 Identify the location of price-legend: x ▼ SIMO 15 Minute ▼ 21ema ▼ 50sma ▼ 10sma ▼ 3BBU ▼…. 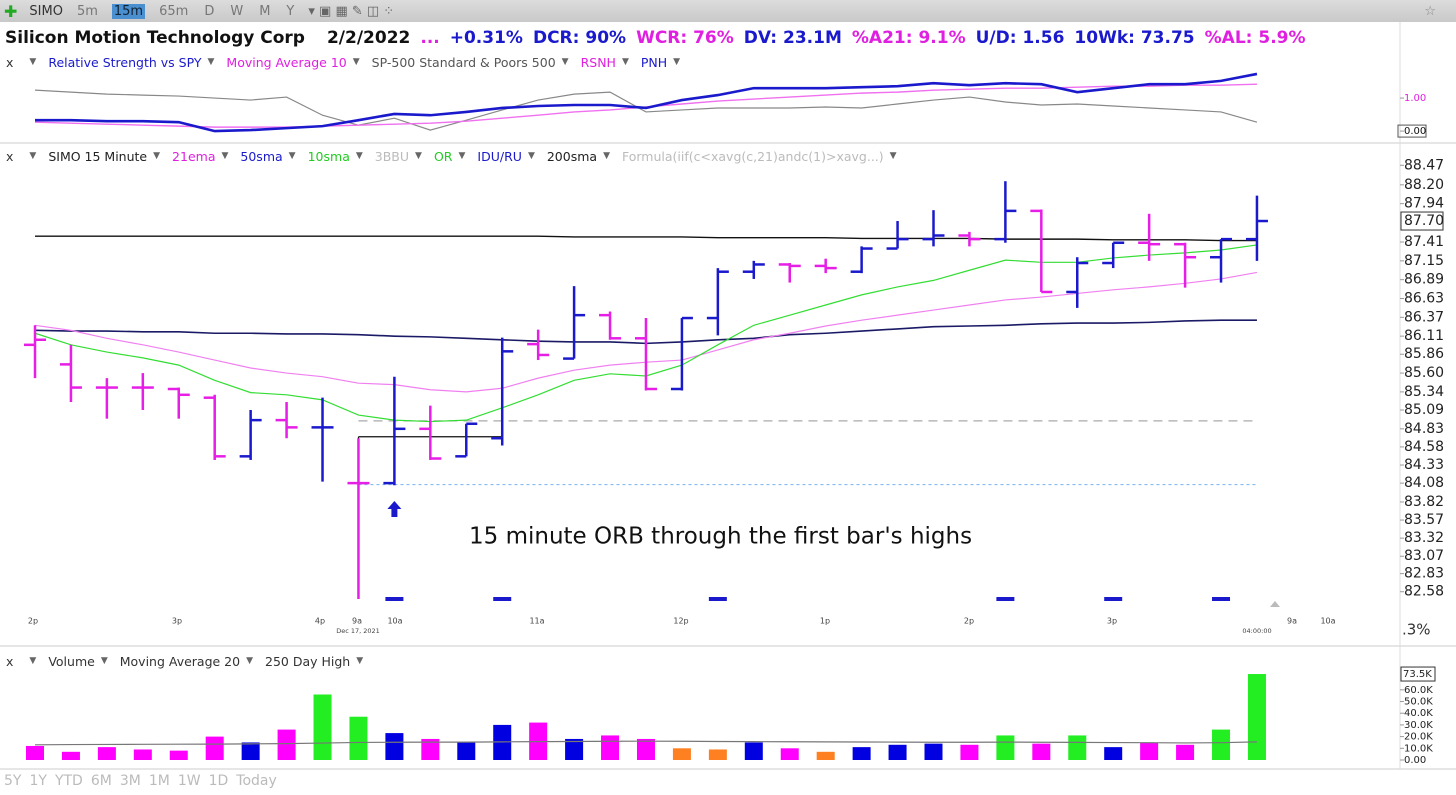
(451, 156).